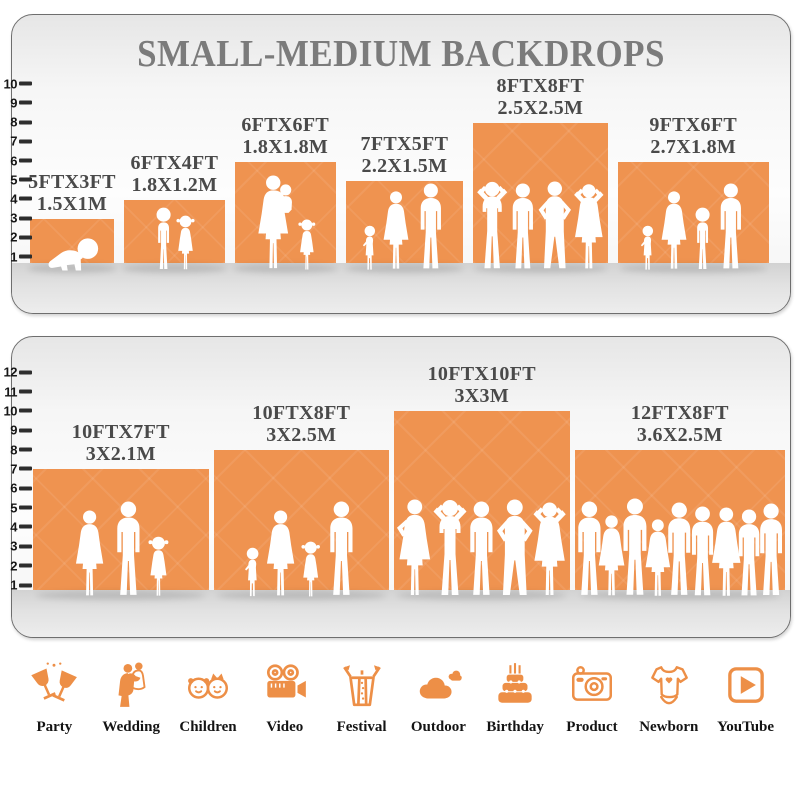 This screenshot has height=800, width=800. What do you see at coordinates (592, 727) in the screenshot?
I see `category-label: Product` at bounding box center [592, 727].